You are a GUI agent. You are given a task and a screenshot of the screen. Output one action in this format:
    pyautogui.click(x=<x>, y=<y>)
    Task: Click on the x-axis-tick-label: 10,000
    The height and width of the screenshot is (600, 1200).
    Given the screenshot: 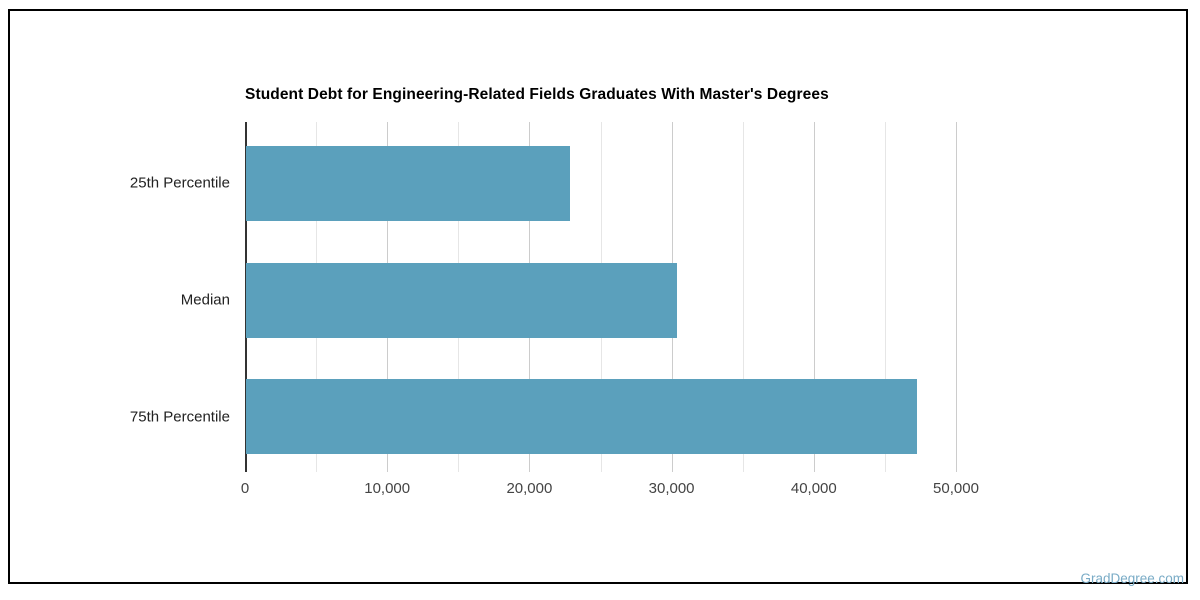 What is the action you would take?
    pyautogui.click(x=387, y=488)
    